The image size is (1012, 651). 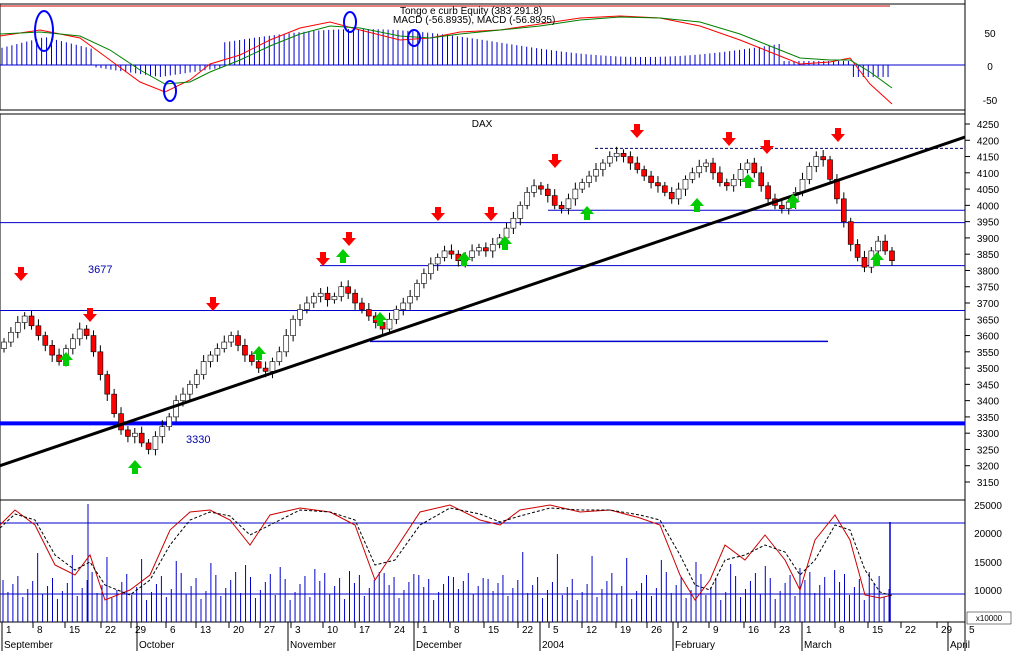 What do you see at coordinates (990, 34) in the screenshot?
I see `macd-tick: 50` at bounding box center [990, 34].